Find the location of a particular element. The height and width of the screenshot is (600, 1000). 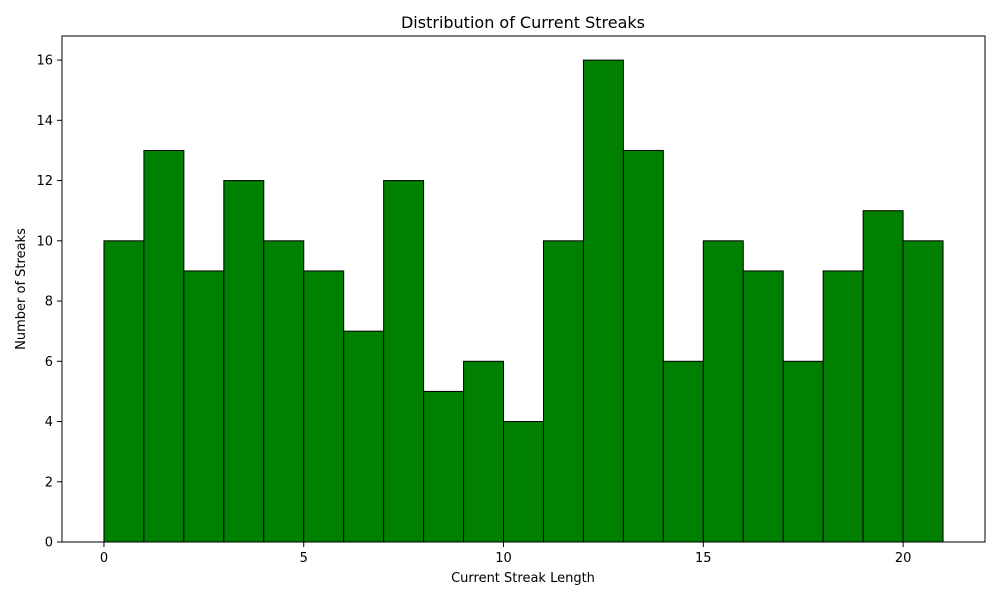

y-tick-label: 8 is located at coordinates (49, 302).